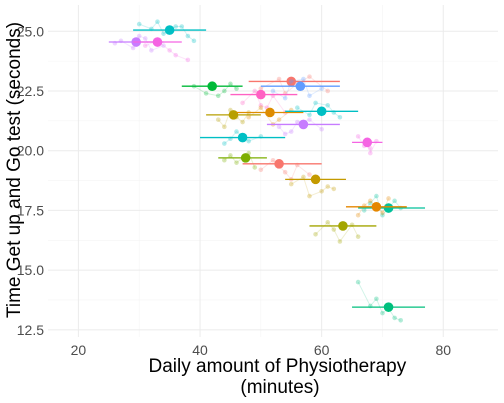  Describe the element at coordinates (443, 350) in the screenshot. I see `x-tick-label: 80` at that location.